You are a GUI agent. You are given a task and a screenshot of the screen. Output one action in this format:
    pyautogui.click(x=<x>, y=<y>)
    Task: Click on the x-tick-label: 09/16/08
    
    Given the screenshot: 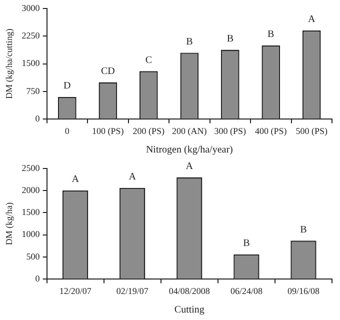 What is the action you would take?
    pyautogui.click(x=303, y=291)
    